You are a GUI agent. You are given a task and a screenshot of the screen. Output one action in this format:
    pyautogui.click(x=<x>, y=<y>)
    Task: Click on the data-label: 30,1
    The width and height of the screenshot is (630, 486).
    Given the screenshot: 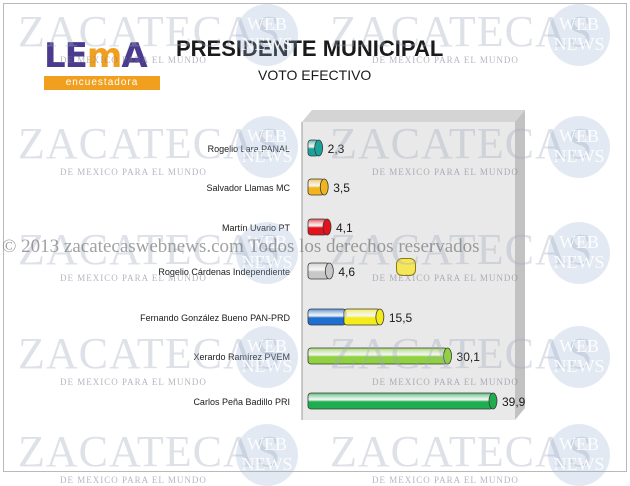 What is the action you would take?
    pyautogui.click(x=469, y=357)
    